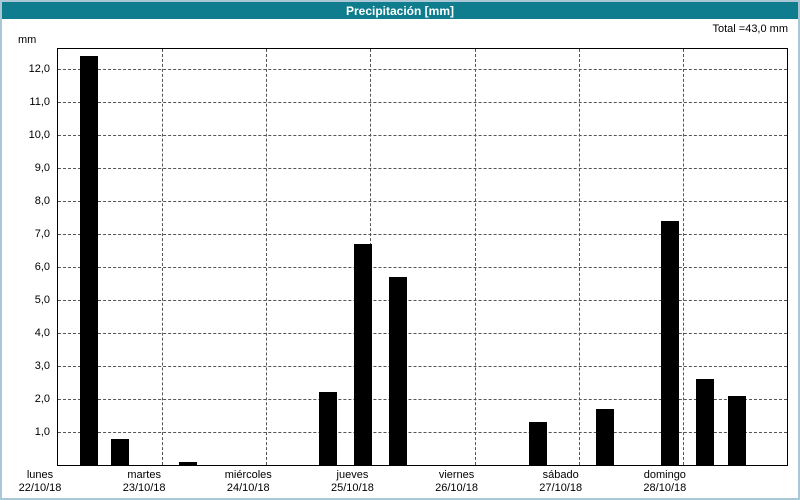 This screenshot has width=800, height=500. I want to click on y-axis-unit-label: mm, so click(27, 40).